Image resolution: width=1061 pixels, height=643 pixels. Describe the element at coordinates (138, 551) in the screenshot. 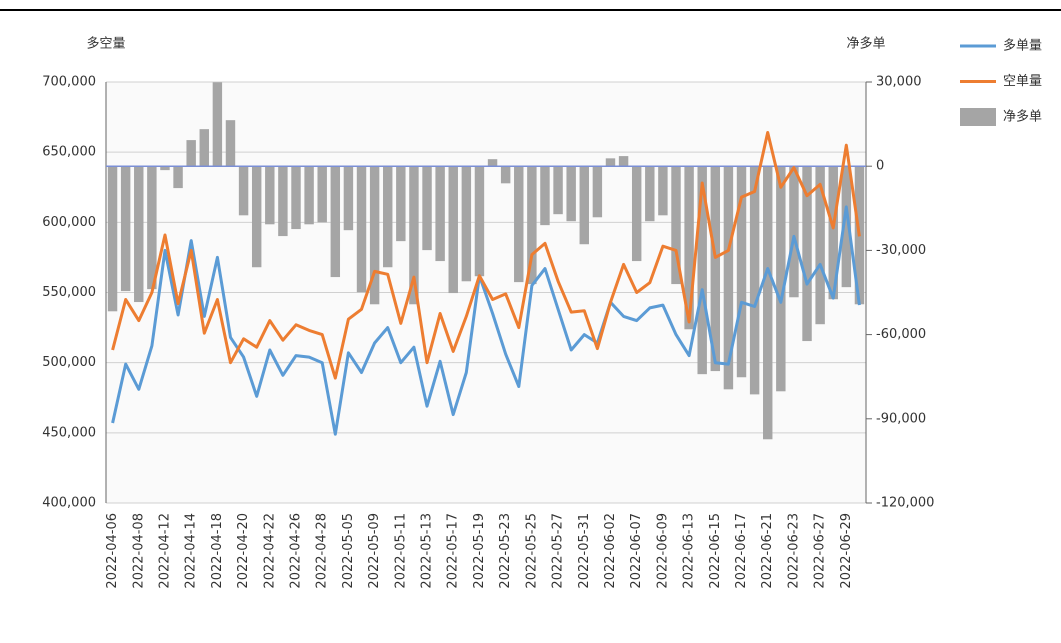

I see `x-tick-label: 2022-04-08` at that location.